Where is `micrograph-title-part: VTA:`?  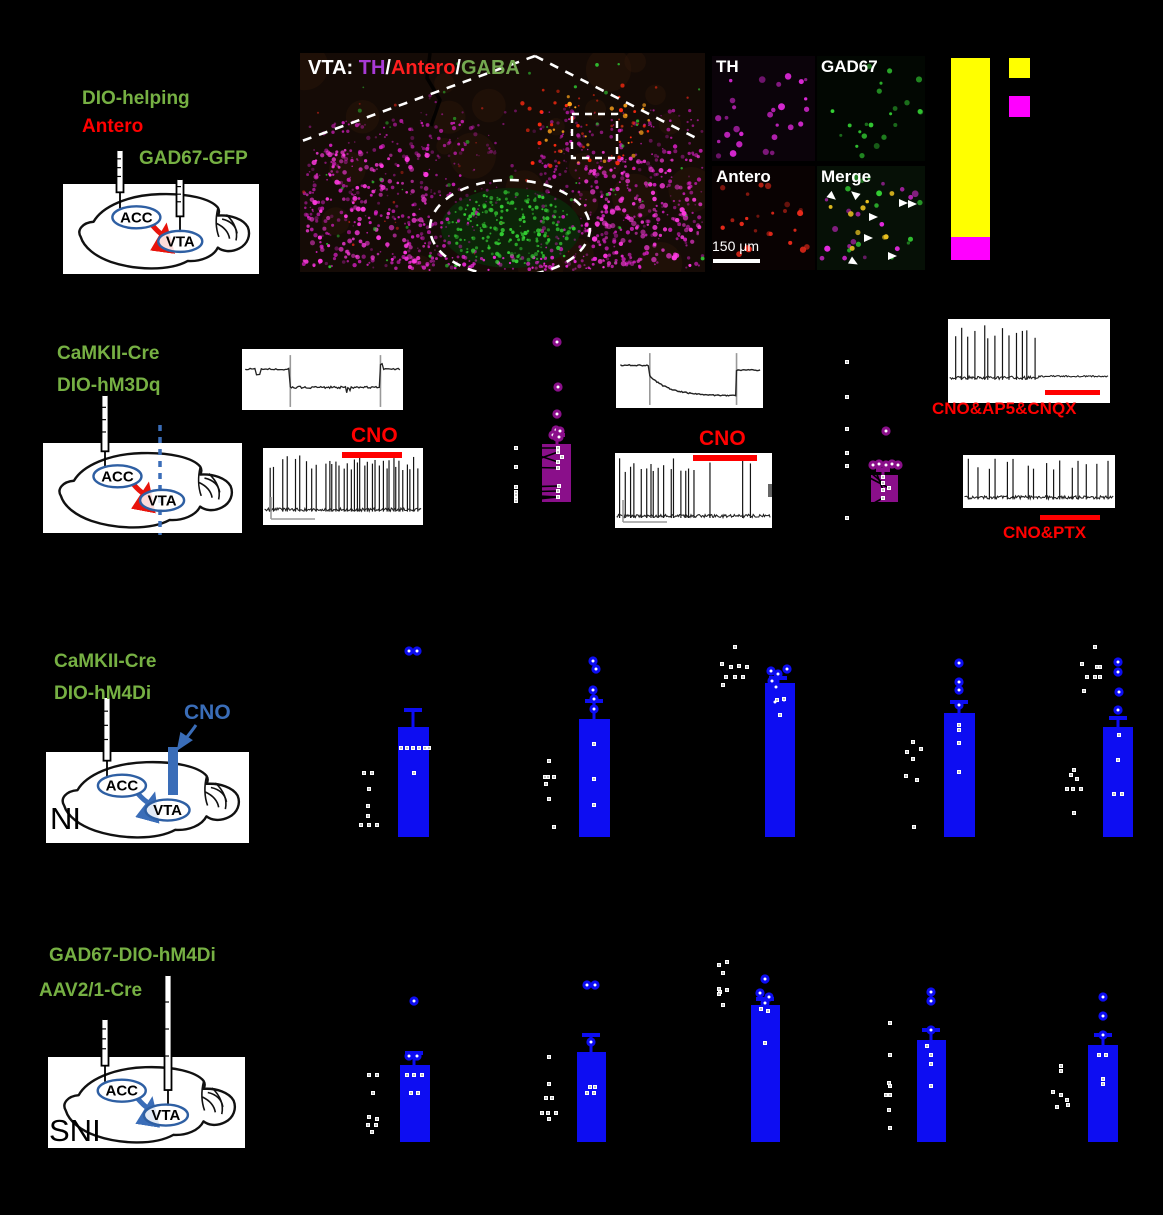
micrograph-title-part: VTA: is located at coordinates (333, 68).